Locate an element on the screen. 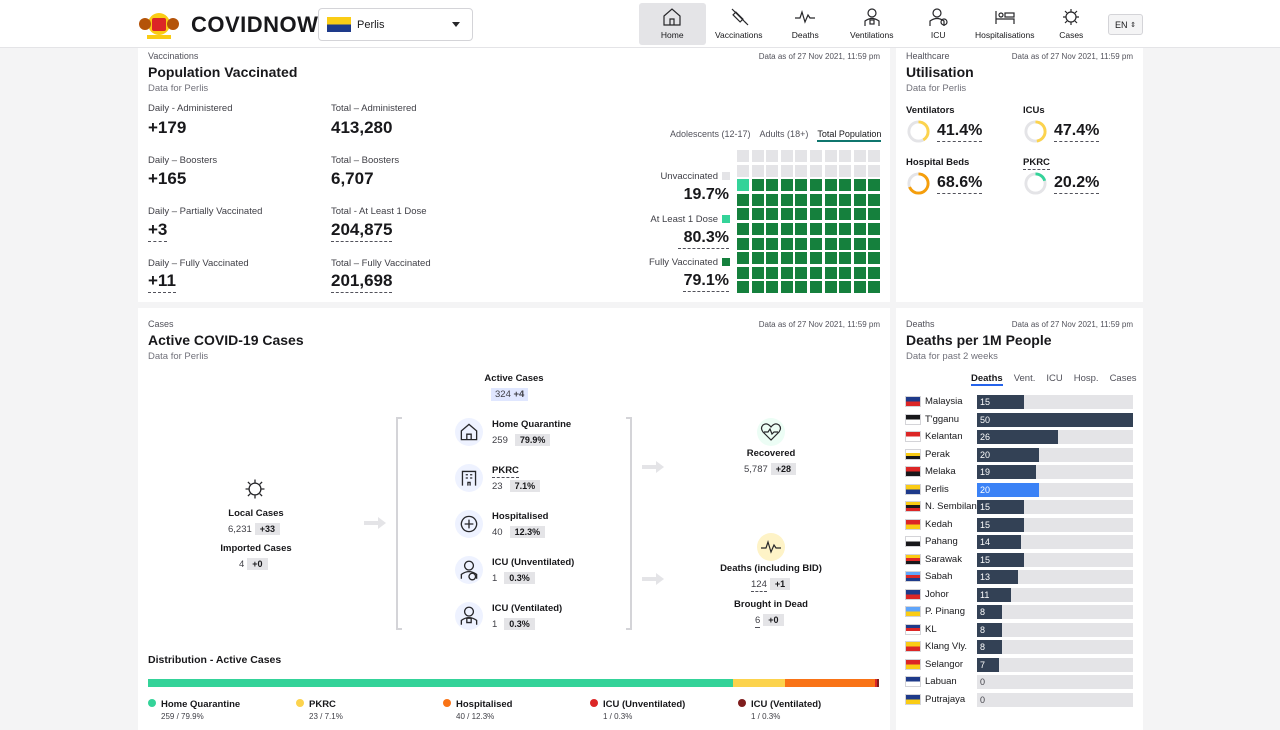  nav-ventilations: Ventilations is located at coordinates (872, 24).